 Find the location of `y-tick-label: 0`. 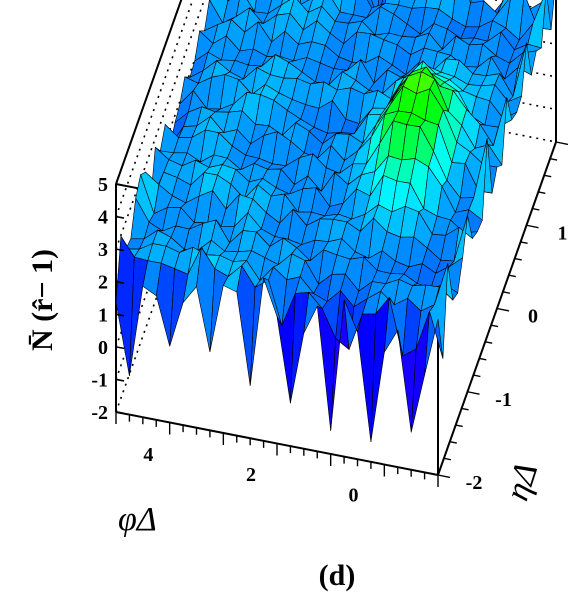

y-tick-label: 0 is located at coordinates (533, 317).